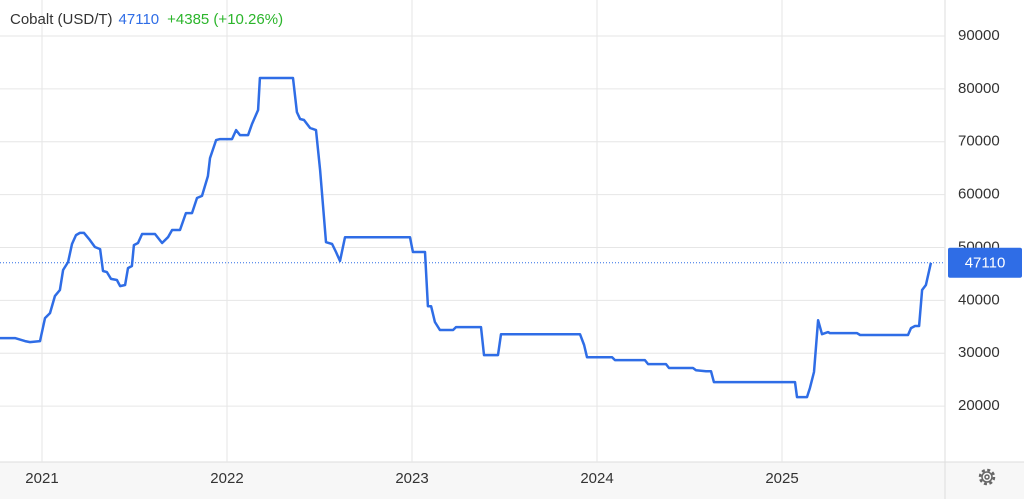 The width and height of the screenshot is (1024, 499). What do you see at coordinates (411, 478) in the screenshot?
I see `x-tick-label: 2023` at bounding box center [411, 478].